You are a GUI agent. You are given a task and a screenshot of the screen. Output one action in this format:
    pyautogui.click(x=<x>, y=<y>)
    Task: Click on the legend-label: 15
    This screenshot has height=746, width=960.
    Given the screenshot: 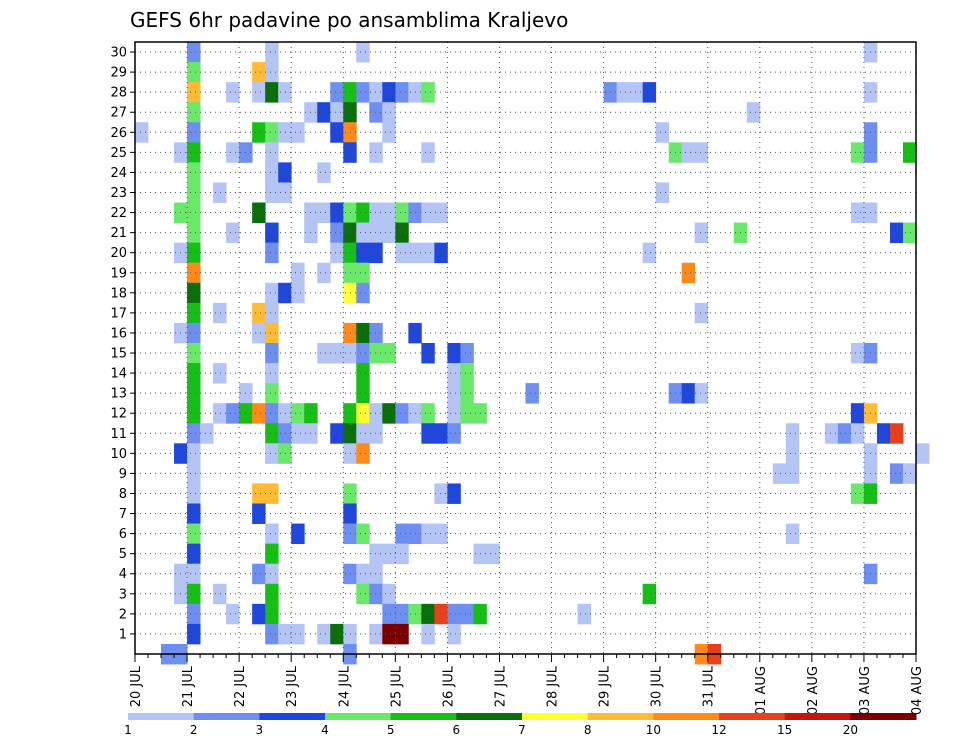 What is the action you would take?
    pyautogui.click(x=784, y=730)
    